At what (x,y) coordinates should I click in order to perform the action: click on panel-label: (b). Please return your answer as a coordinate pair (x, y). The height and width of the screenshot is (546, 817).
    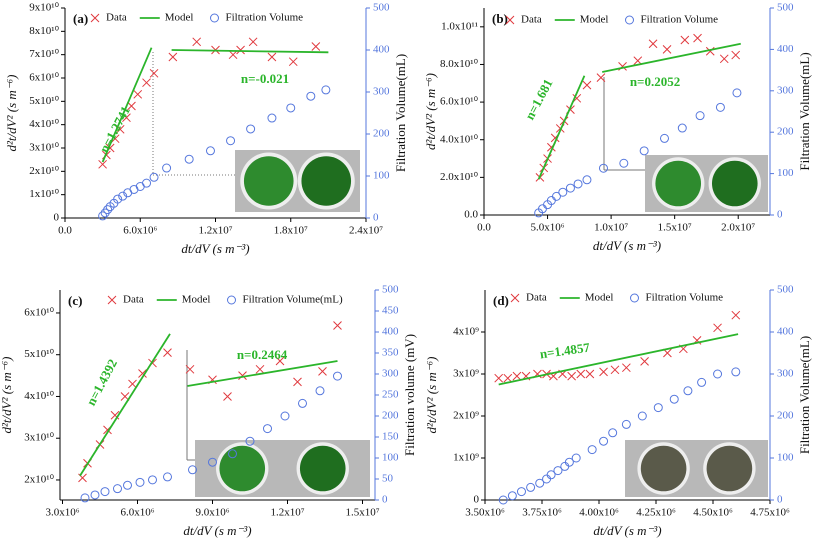
    Looking at the image, I should click on (500, 18).